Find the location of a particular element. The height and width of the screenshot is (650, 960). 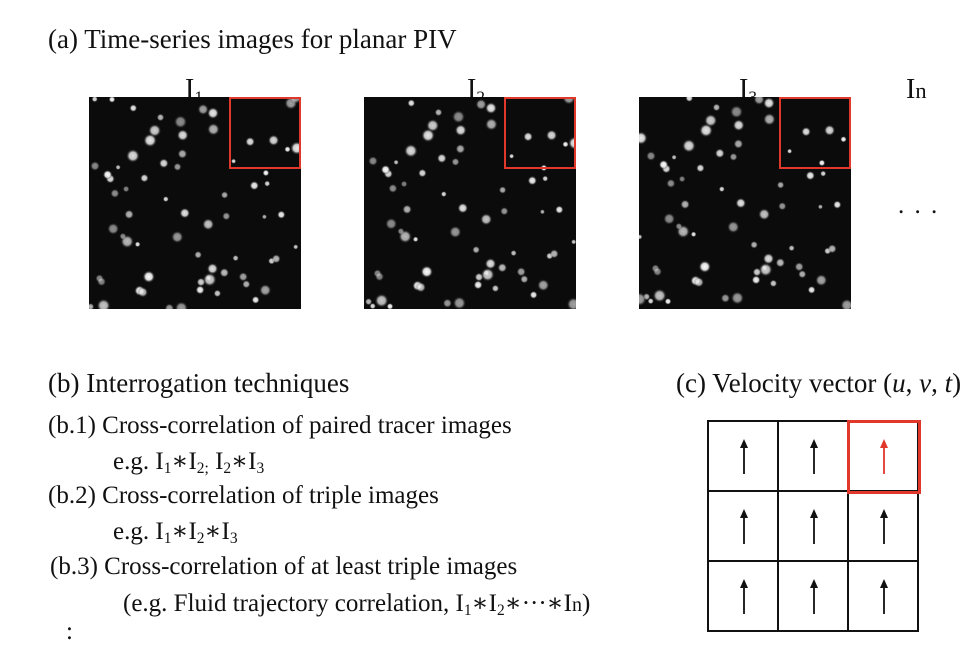

technique-b2-example: e.g. I1∗I2∗I3 is located at coordinates (175, 532).